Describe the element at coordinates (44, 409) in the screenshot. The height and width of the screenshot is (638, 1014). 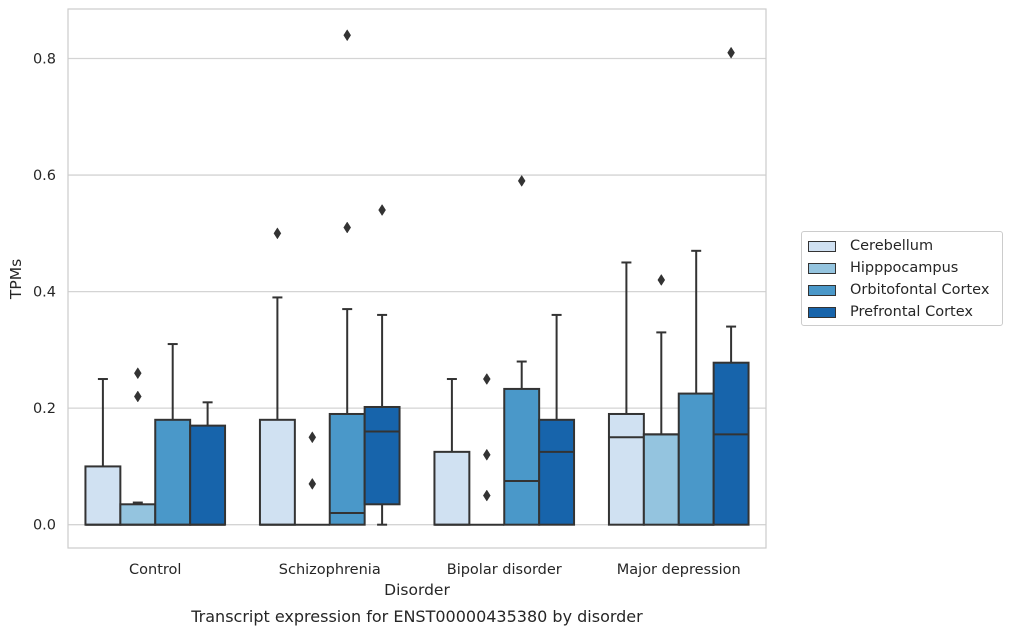
I see `y-tick-label: 0.2` at that location.